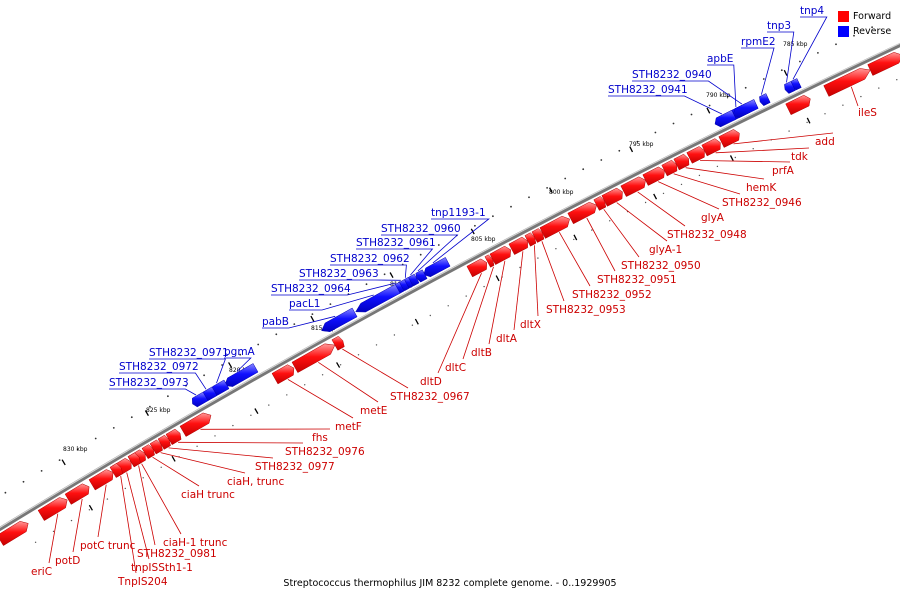  I want to click on leader-iles, so click(854, 96).